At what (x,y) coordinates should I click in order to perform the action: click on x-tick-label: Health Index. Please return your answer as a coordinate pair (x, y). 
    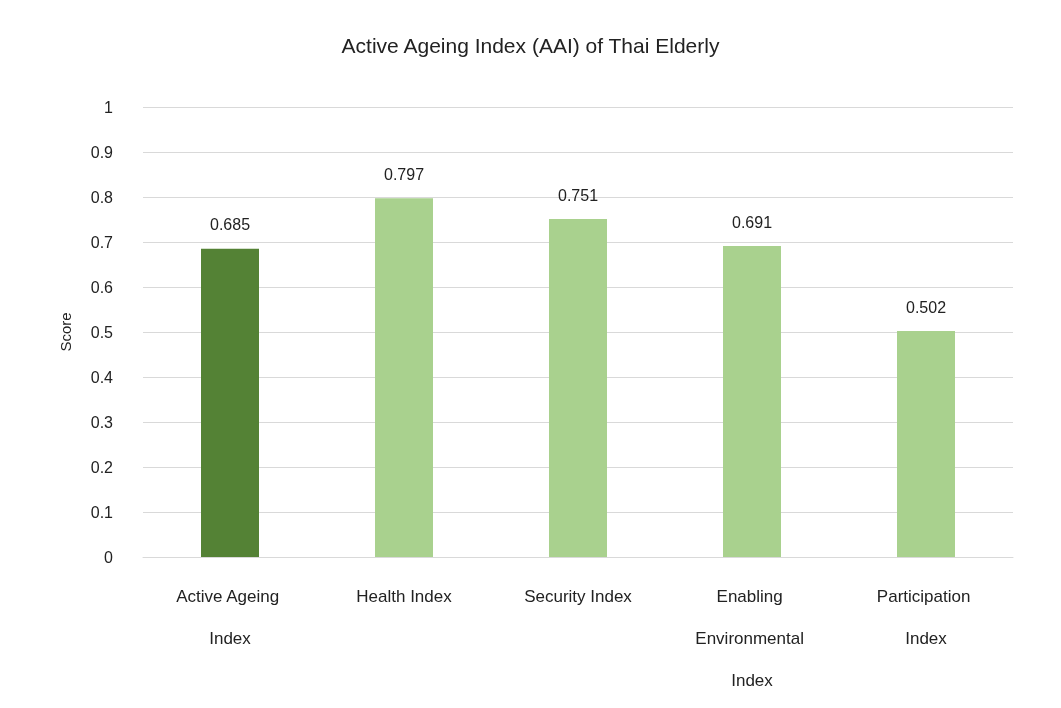
    Looking at the image, I should click on (404, 596).